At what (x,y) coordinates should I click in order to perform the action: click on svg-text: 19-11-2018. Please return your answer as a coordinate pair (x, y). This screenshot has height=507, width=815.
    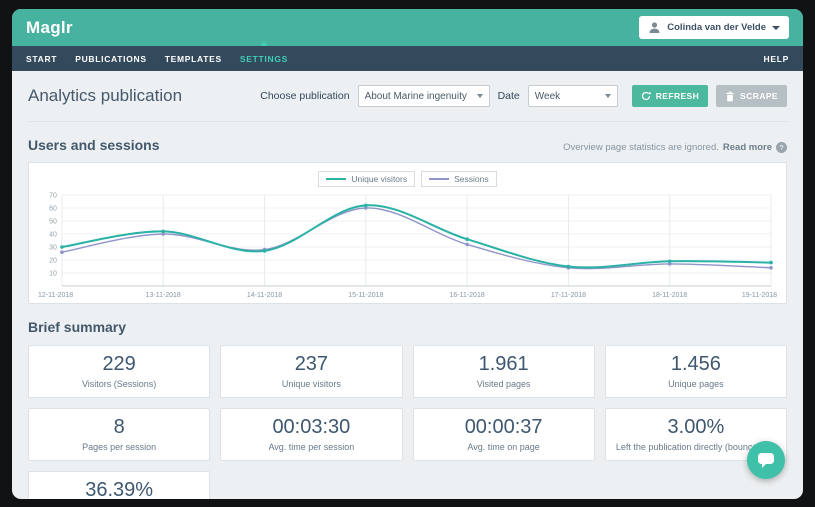
    Looking at the image, I should click on (759, 295).